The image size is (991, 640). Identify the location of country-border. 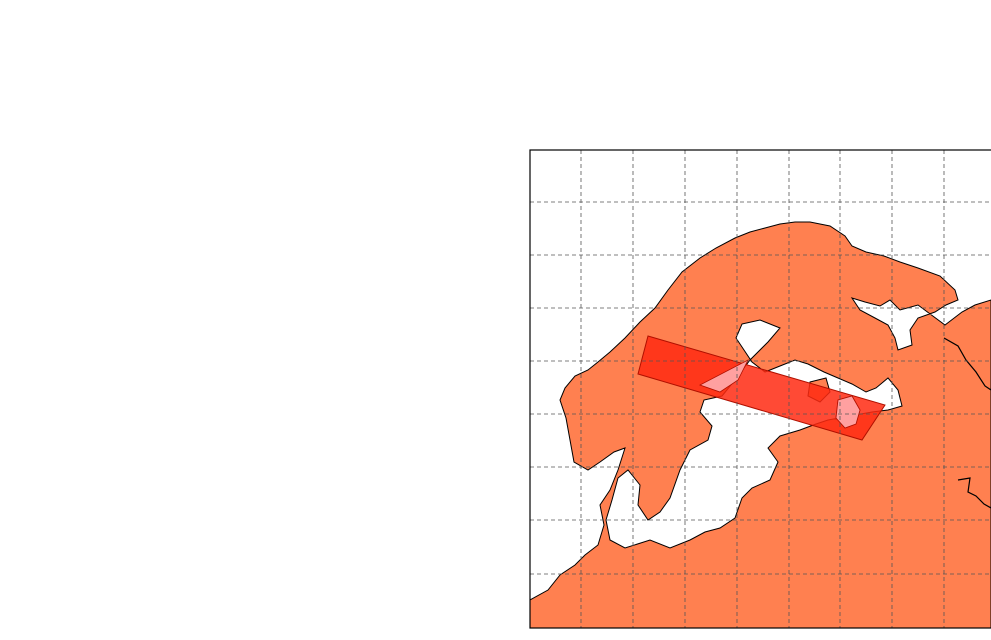
(967, 364).